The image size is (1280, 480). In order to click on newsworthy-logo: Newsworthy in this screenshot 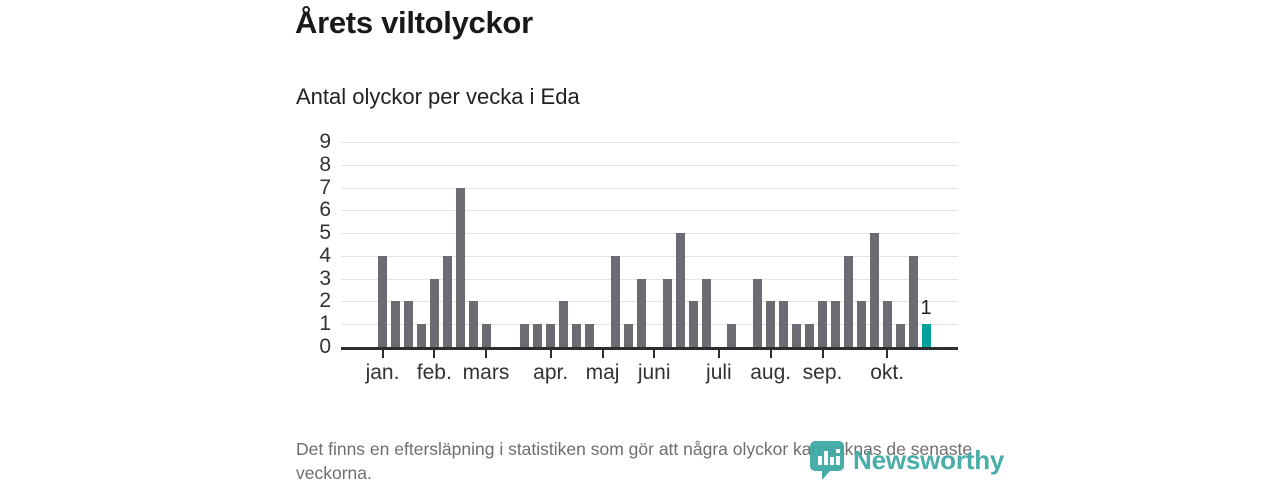, I will do `click(907, 460)`.